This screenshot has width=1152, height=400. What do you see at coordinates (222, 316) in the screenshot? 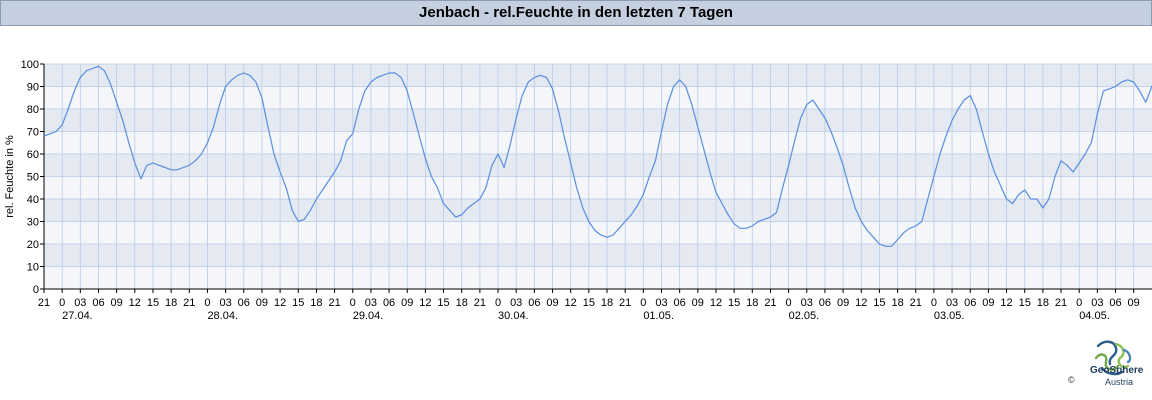
I see `date-label: 28.04.` at bounding box center [222, 316].